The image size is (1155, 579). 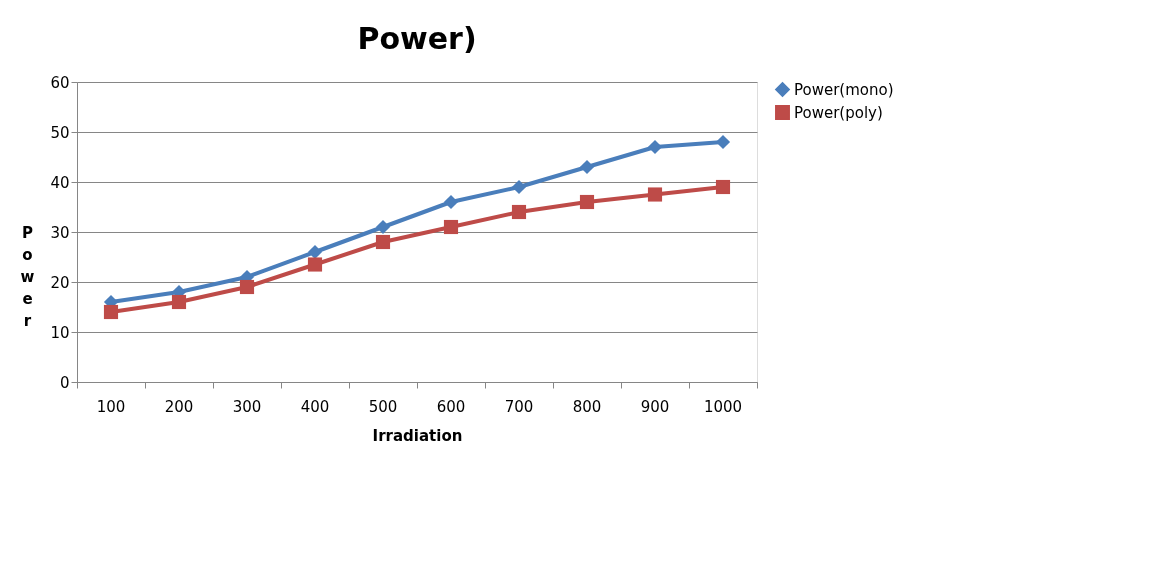 What do you see at coordinates (417, 436) in the screenshot?
I see `x-axis-title: Irradiation` at bounding box center [417, 436].